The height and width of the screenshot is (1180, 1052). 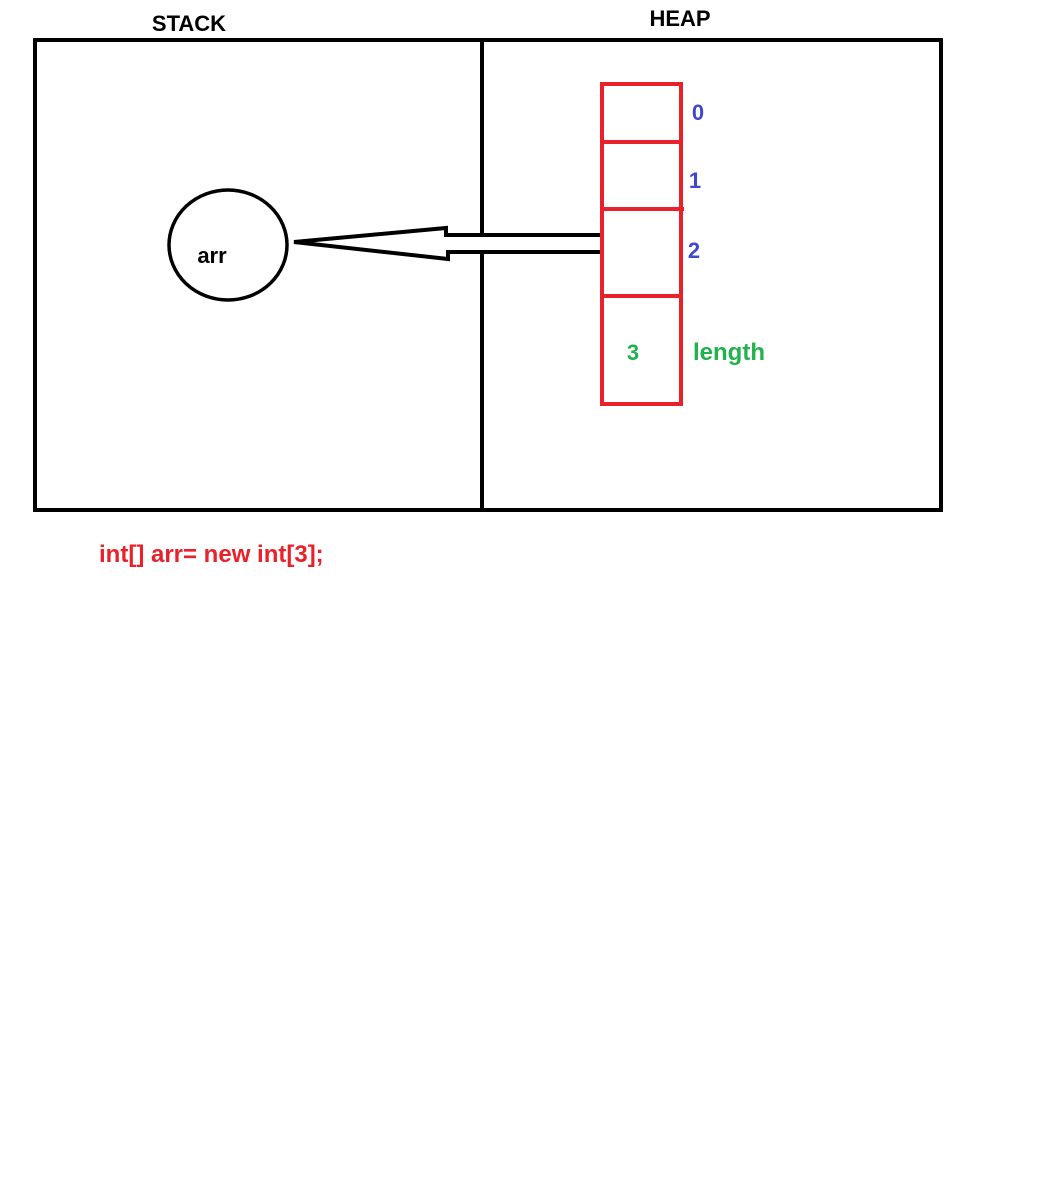 I want to click on index-label: 2, so click(x=694, y=250).